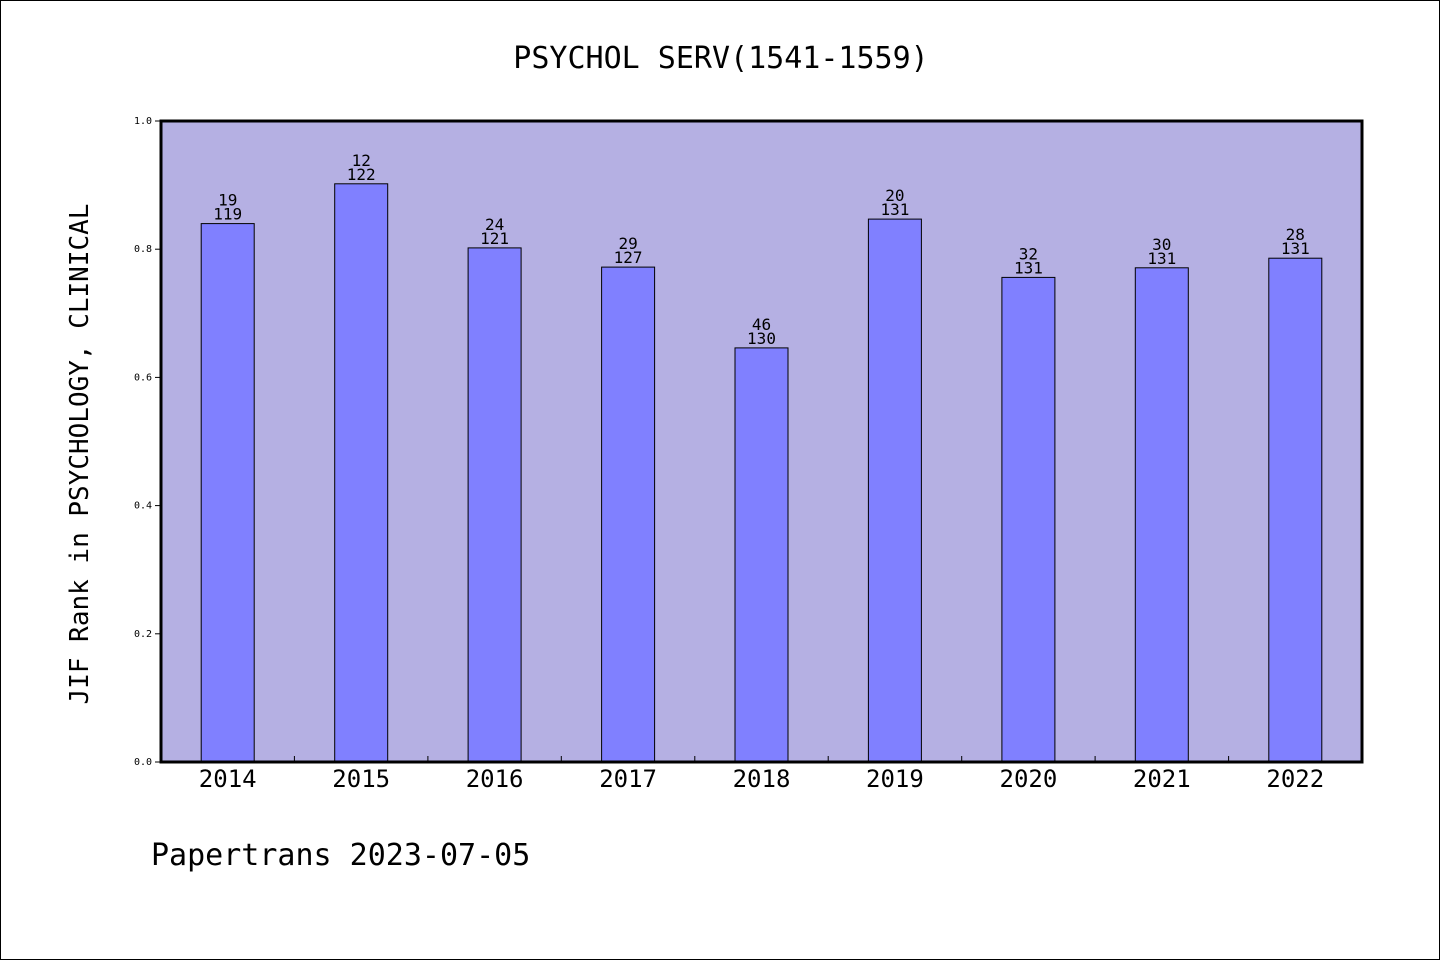 The image size is (1440, 961). Describe the element at coordinates (143, 121) in the screenshot. I see `y-tick-label: 1.0` at that location.